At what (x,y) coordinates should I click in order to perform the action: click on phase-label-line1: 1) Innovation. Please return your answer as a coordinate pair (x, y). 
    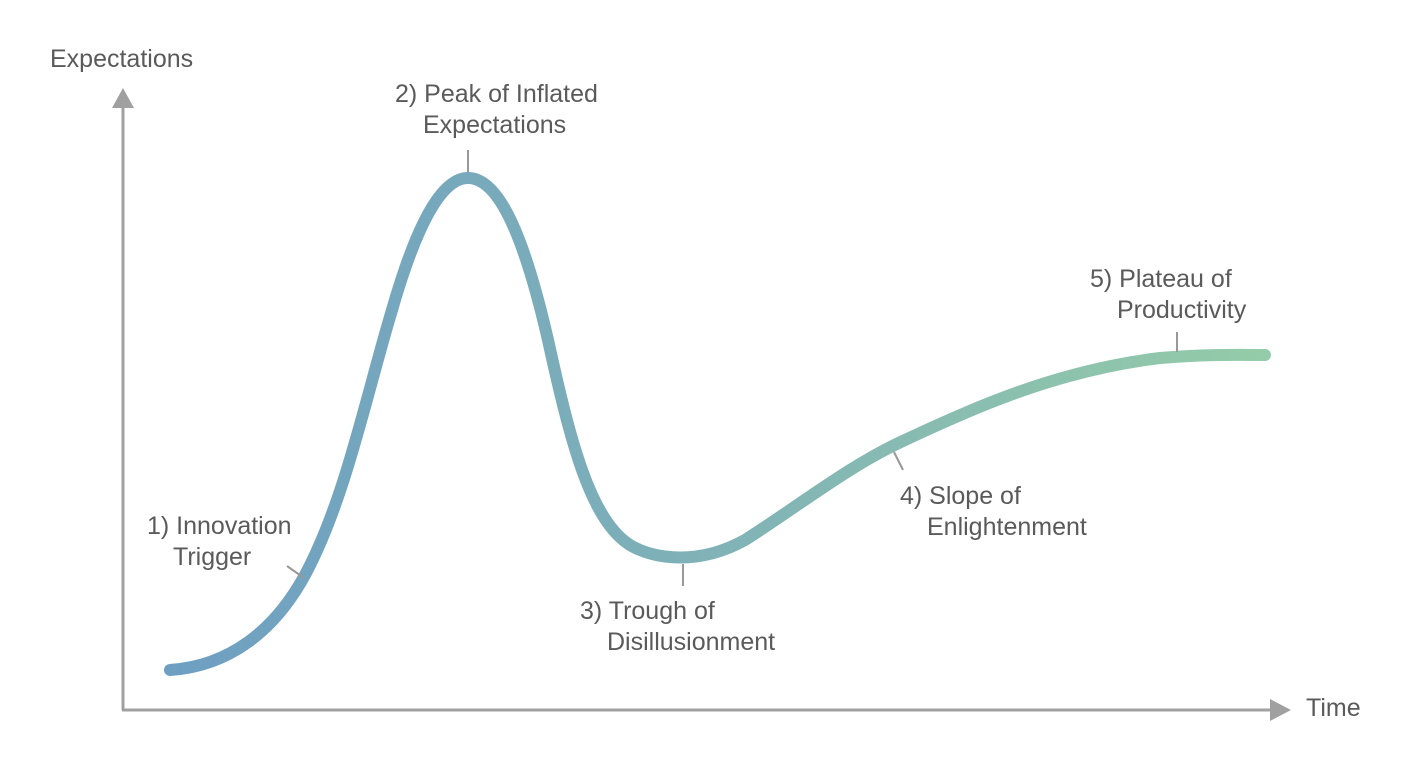
    Looking at the image, I should click on (219, 526).